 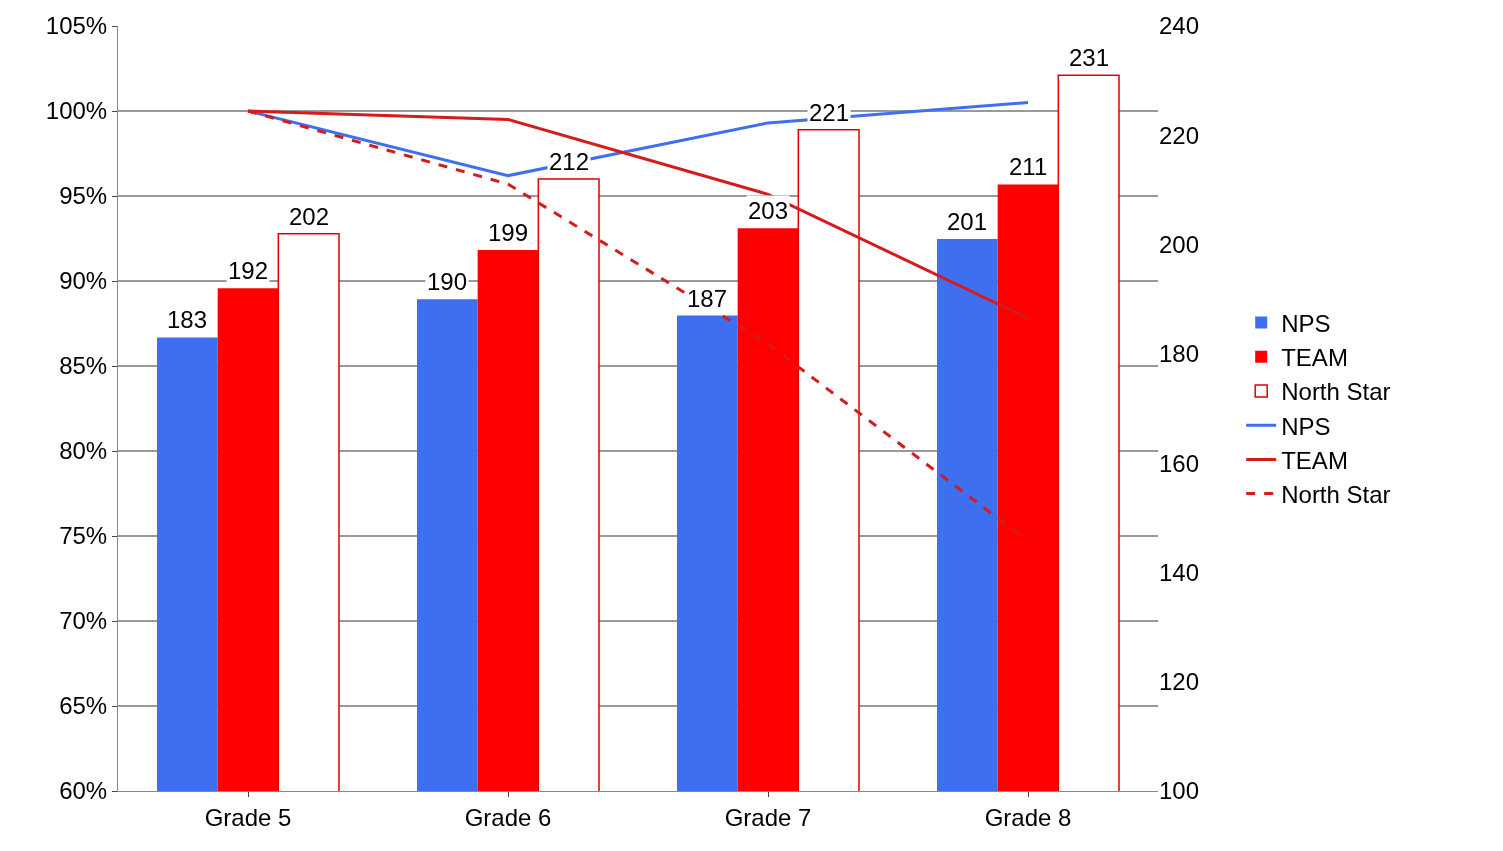 What do you see at coordinates (76, 26) in the screenshot?
I see `y-tick-label: 105%` at bounding box center [76, 26].